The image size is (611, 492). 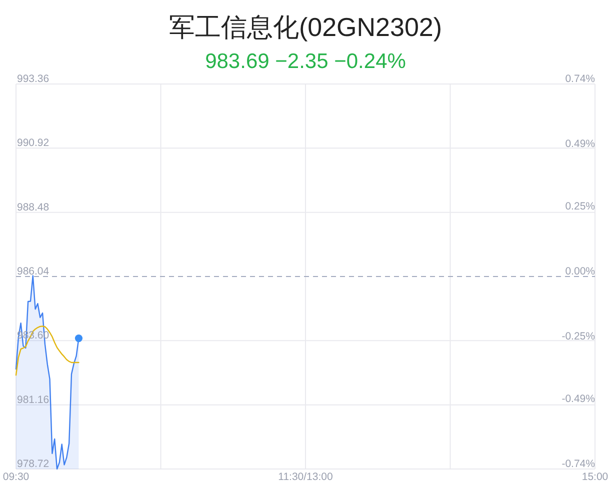 What do you see at coordinates (580, 206) in the screenshot?
I see `y2-tick-label: 0.25%` at bounding box center [580, 206].